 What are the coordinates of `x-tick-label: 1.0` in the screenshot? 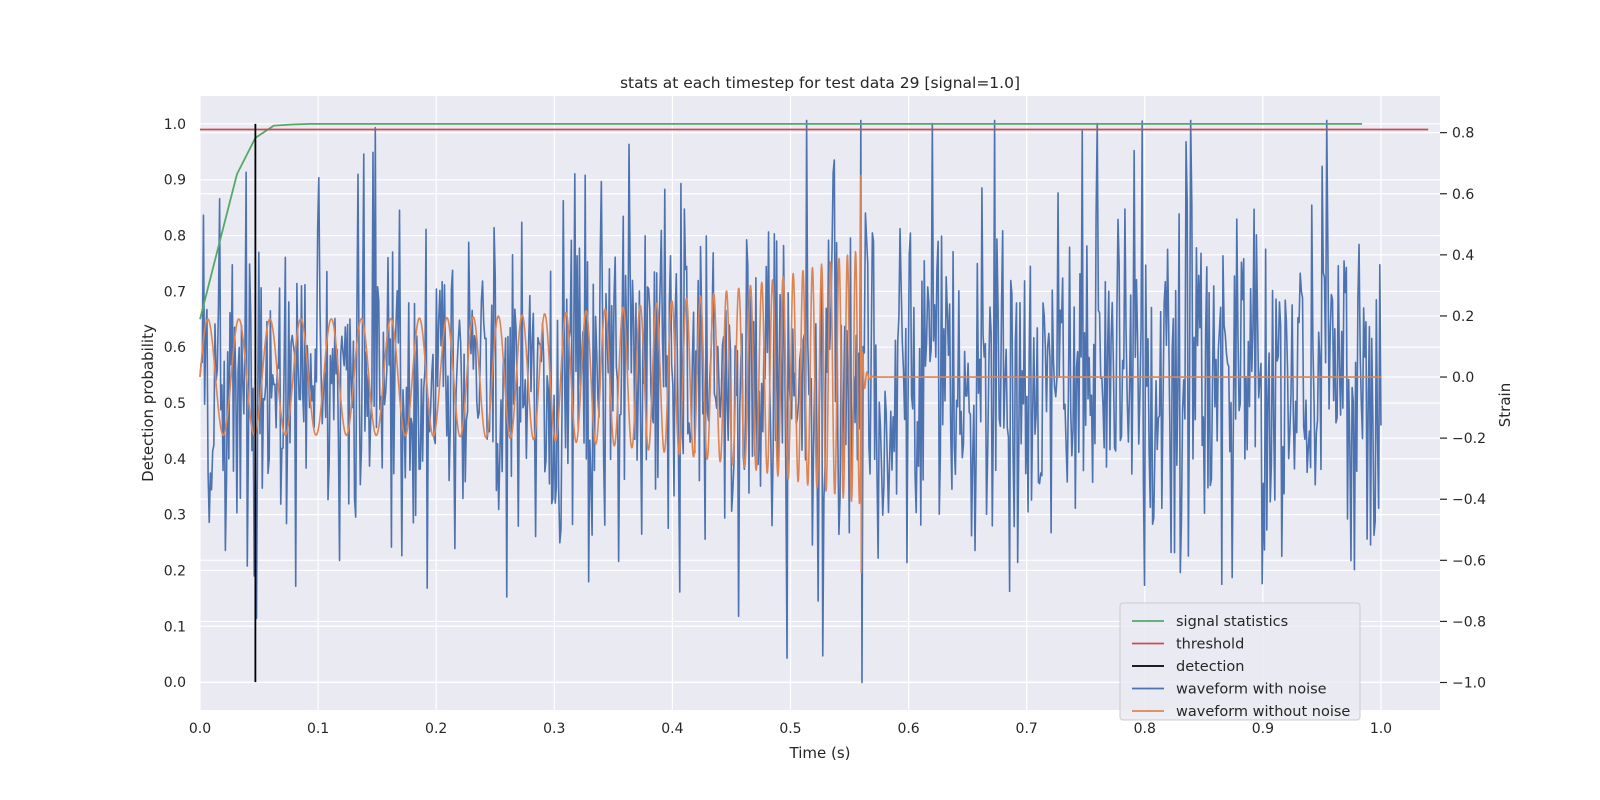 It's located at (1381, 729).